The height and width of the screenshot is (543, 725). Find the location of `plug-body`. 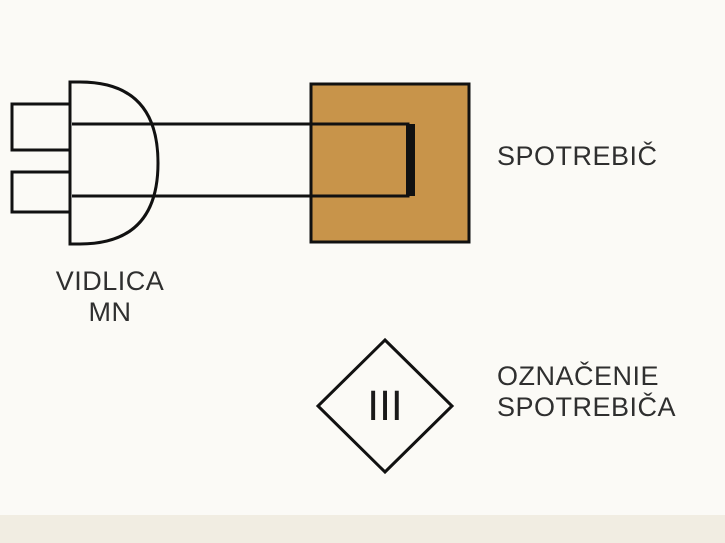

plug-body is located at coordinates (114, 163).